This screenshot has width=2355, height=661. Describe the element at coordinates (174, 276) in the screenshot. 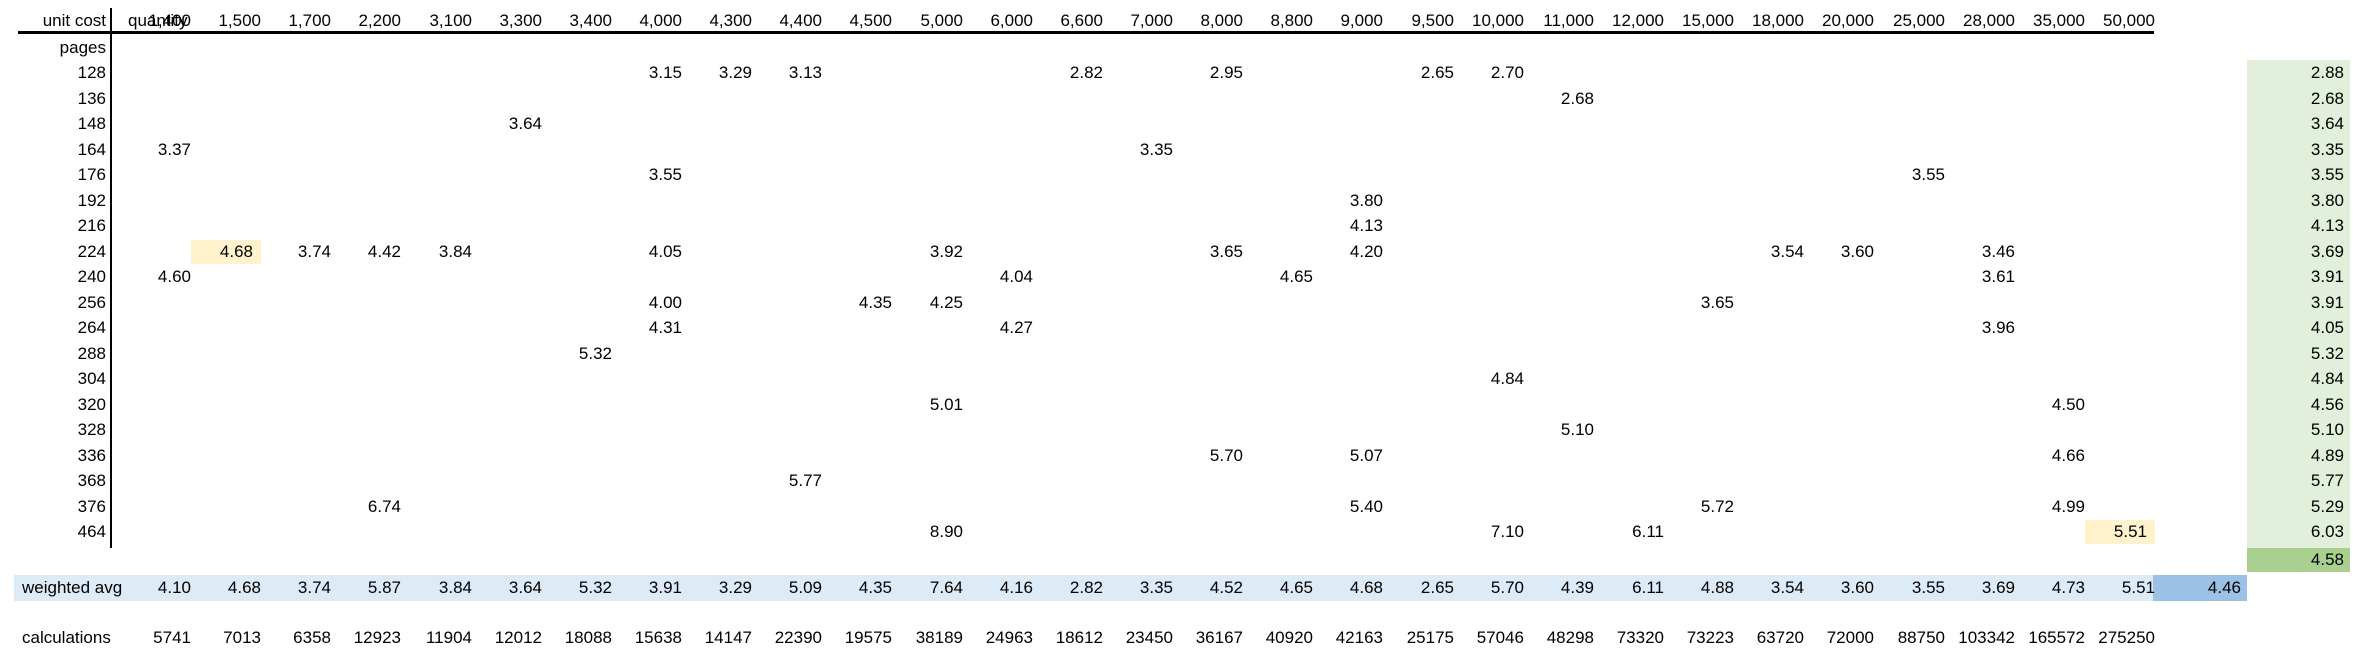

I see `unit-cost-cell: 4.60` at that location.